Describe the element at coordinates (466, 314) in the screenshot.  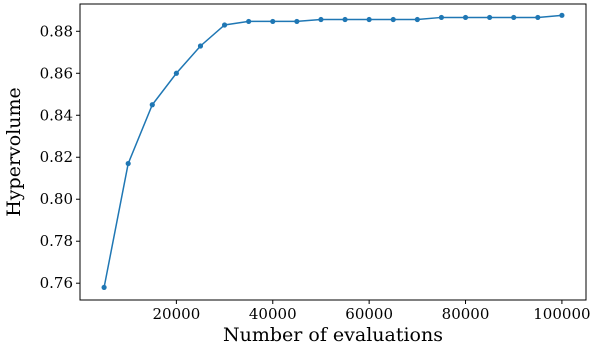
I see `x-tick-label: 80000` at that location.